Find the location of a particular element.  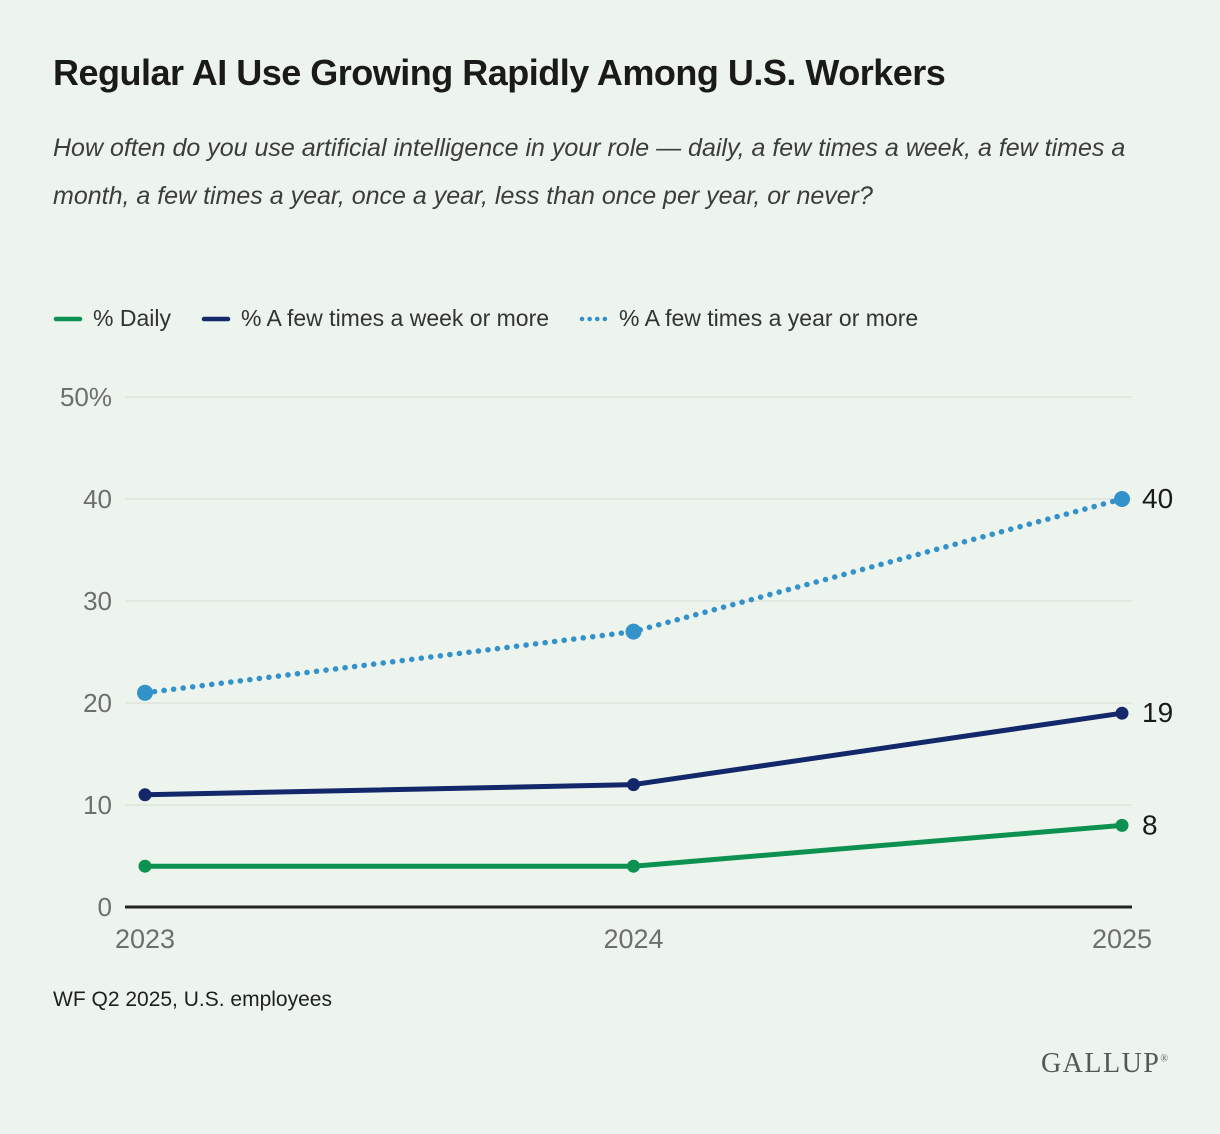

legend-label: % Daily is located at coordinates (132, 318).